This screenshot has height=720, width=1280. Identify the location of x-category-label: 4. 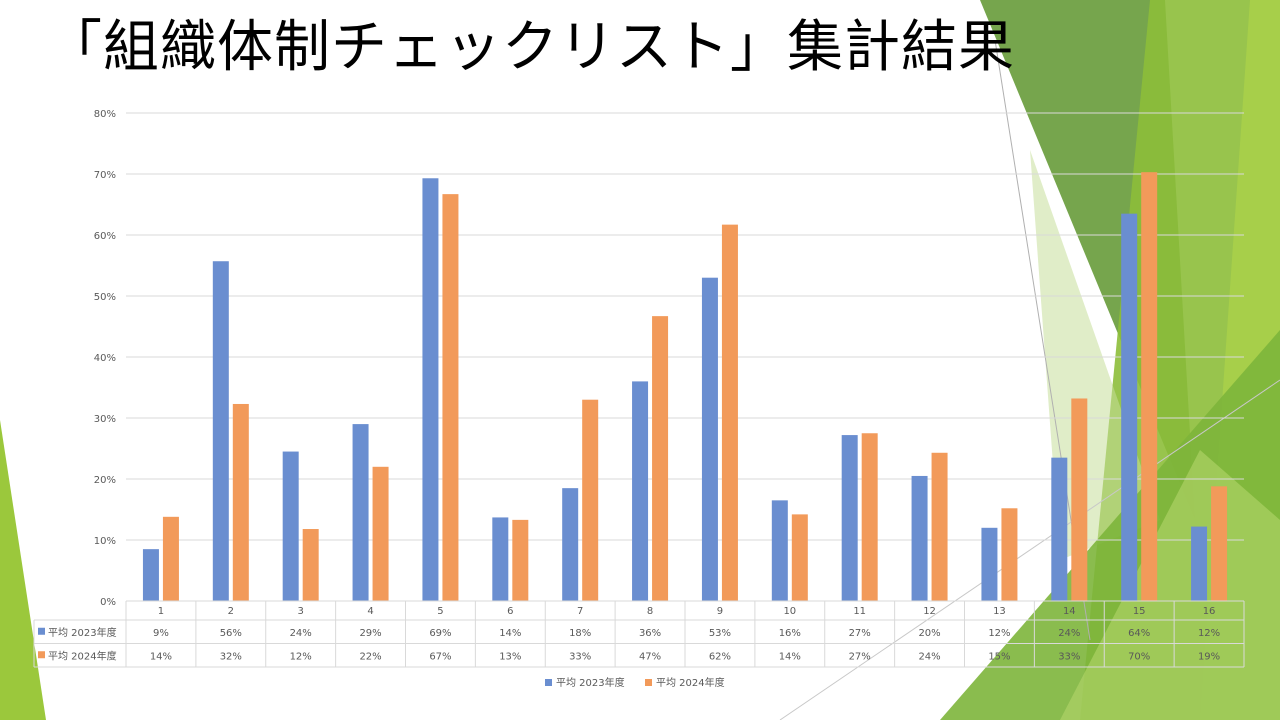
(370, 611).